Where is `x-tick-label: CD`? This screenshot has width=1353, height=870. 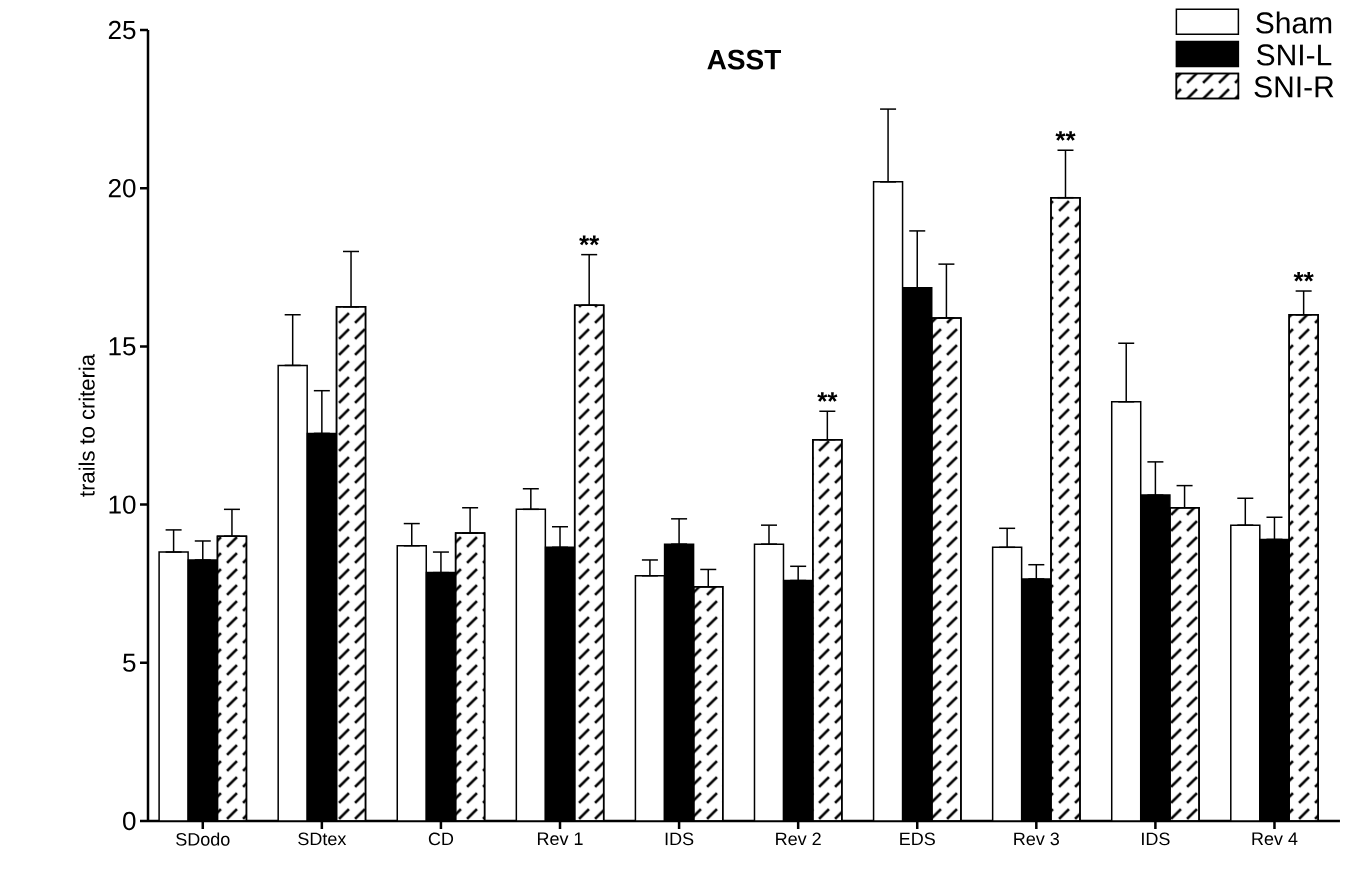 x-tick-label: CD is located at coordinates (441, 839).